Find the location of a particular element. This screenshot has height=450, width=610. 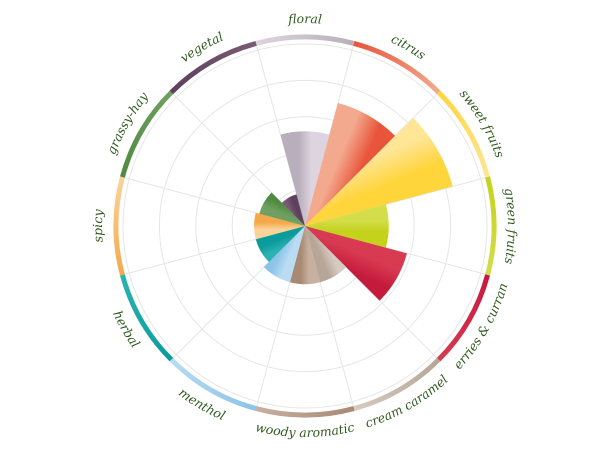

wedge-sweet-fruits is located at coordinates (379, 171).